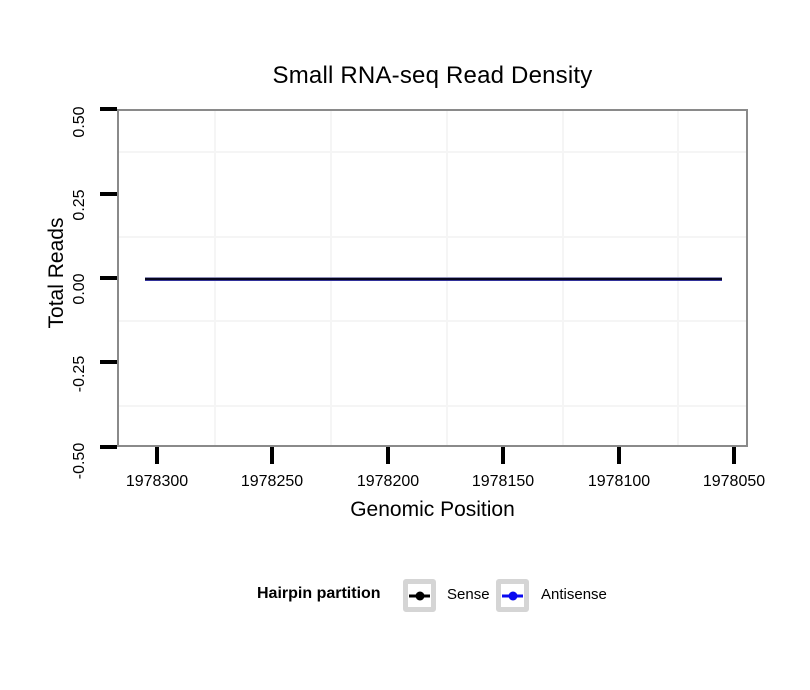  Describe the element at coordinates (503, 481) in the screenshot. I see `x-tick-label: 1978150` at that location.